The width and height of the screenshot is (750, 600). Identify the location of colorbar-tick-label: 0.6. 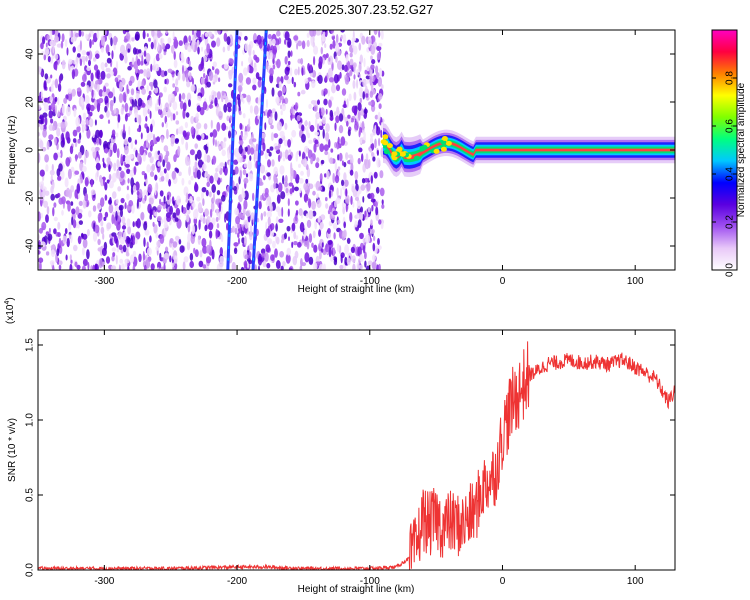
(730, 126).